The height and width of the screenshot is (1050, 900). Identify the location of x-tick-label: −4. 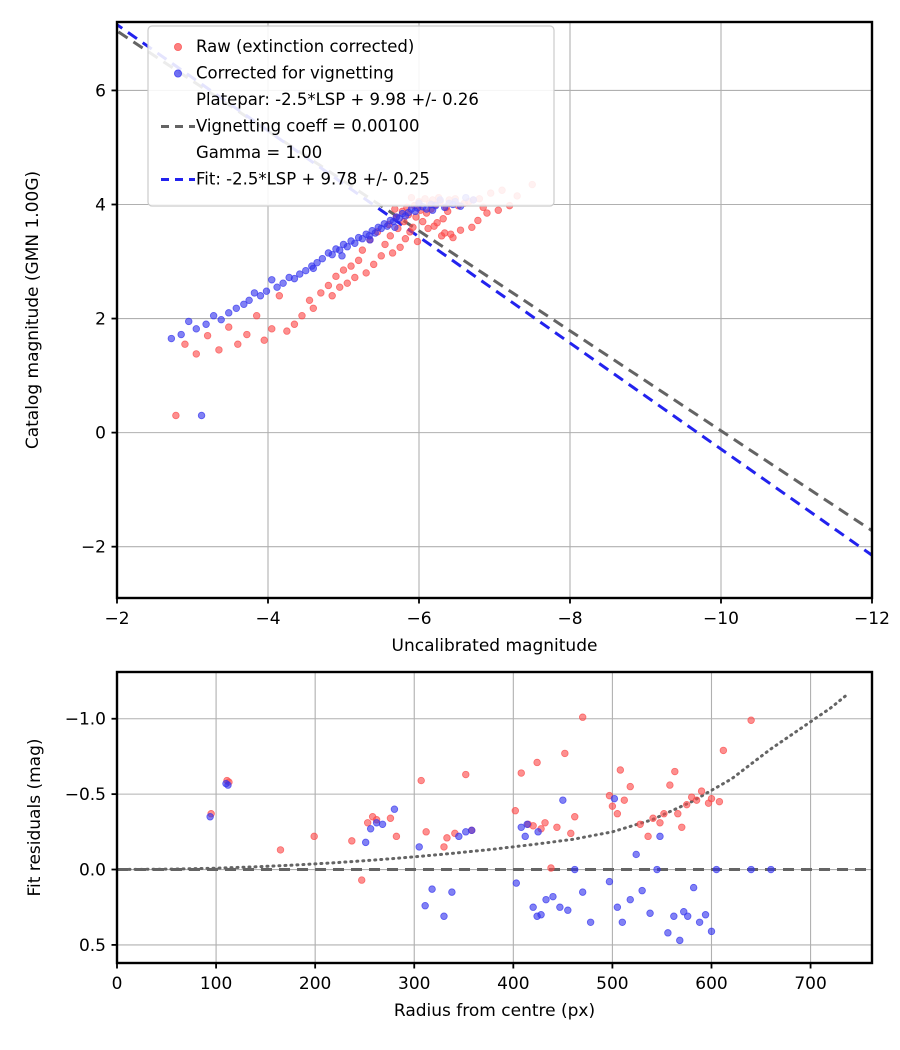
(267, 619).